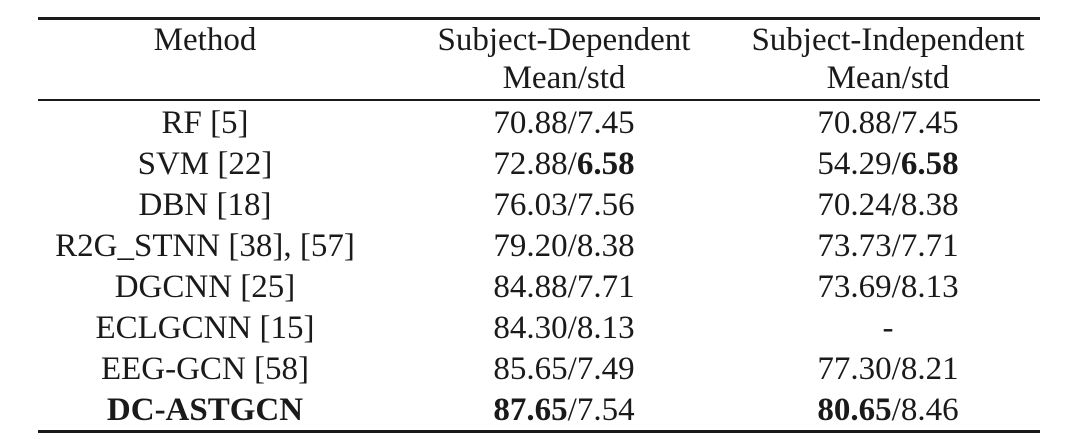 Image resolution: width=1080 pixels, height=439 pixels. Describe the element at coordinates (539, 431) in the screenshot. I see `bottom-rule` at that location.